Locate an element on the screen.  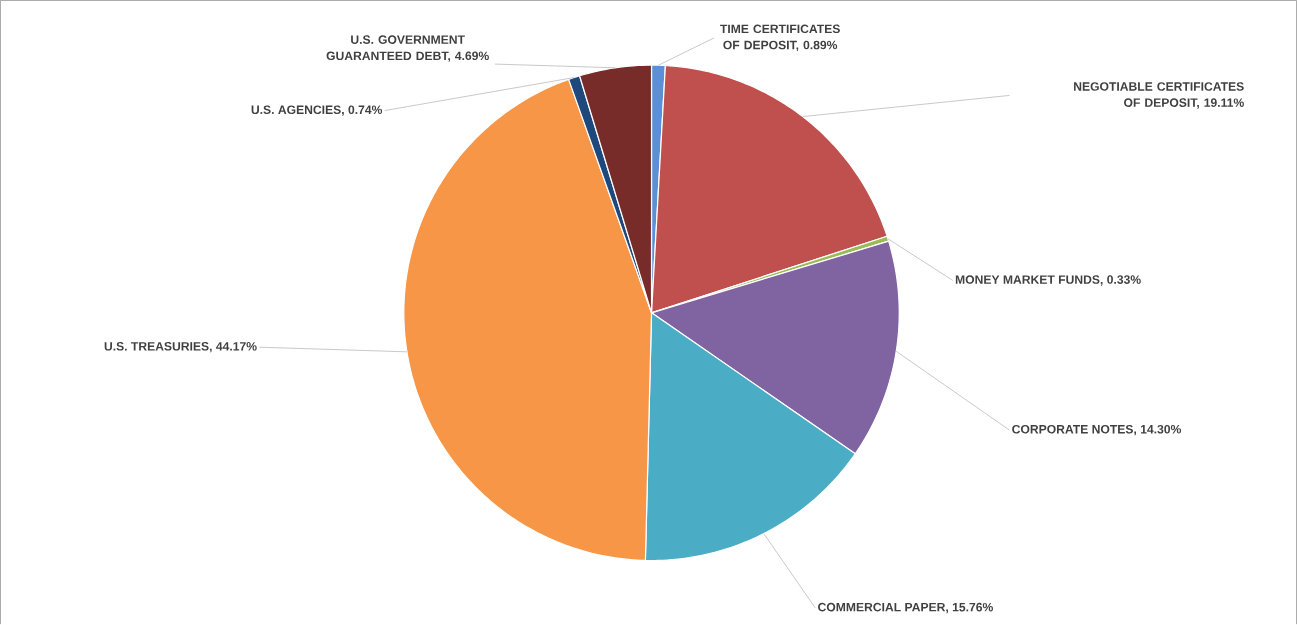
slice-label: MONEY MARKET FUNDS, 0.33% is located at coordinates (1048, 280).